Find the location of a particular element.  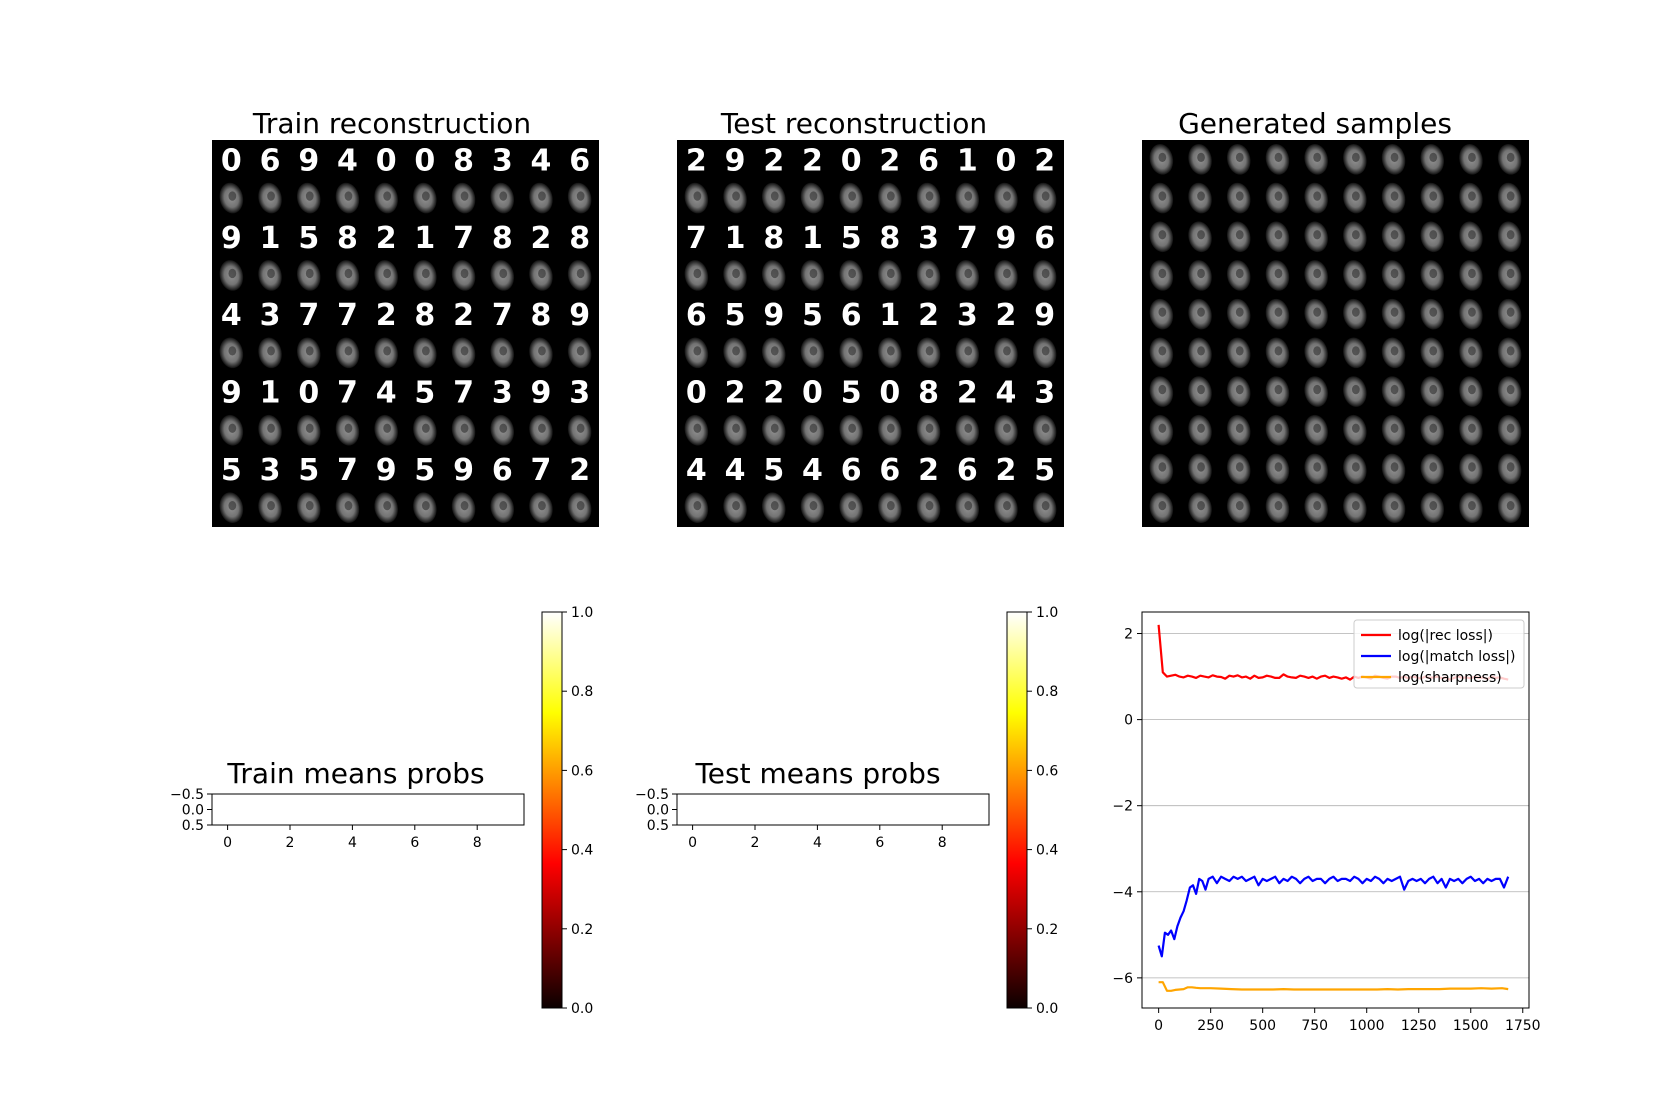

train_reconstruction-digit: 8 is located at coordinates (463, 160).